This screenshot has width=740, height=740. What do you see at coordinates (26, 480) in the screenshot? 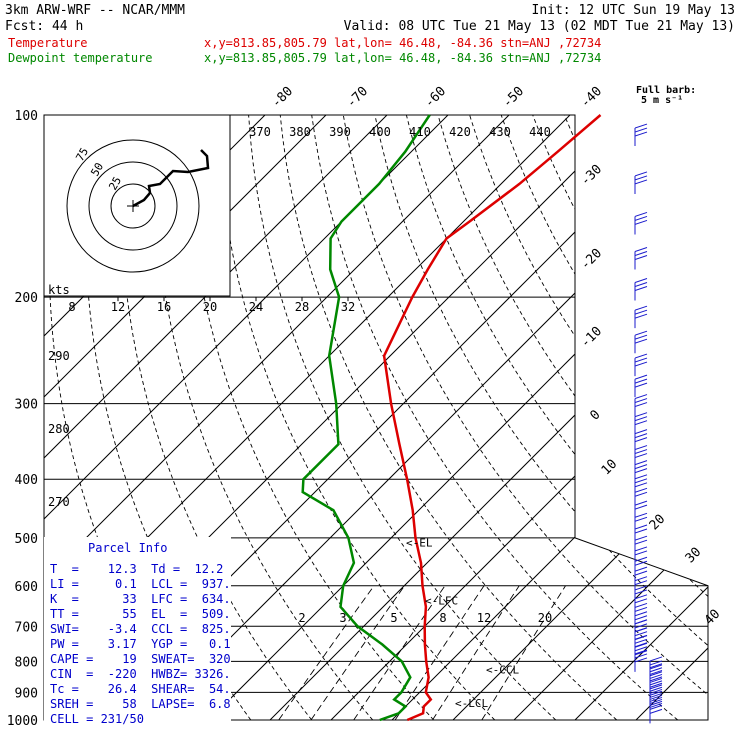
I see `pressure-tick-label: 400` at bounding box center [26, 480].